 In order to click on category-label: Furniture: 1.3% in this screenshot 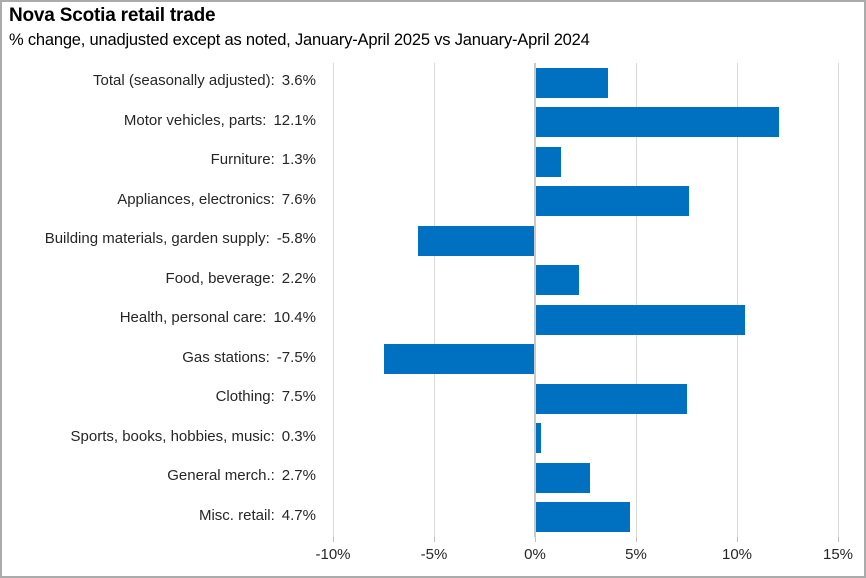, I will do `click(159, 160)`.